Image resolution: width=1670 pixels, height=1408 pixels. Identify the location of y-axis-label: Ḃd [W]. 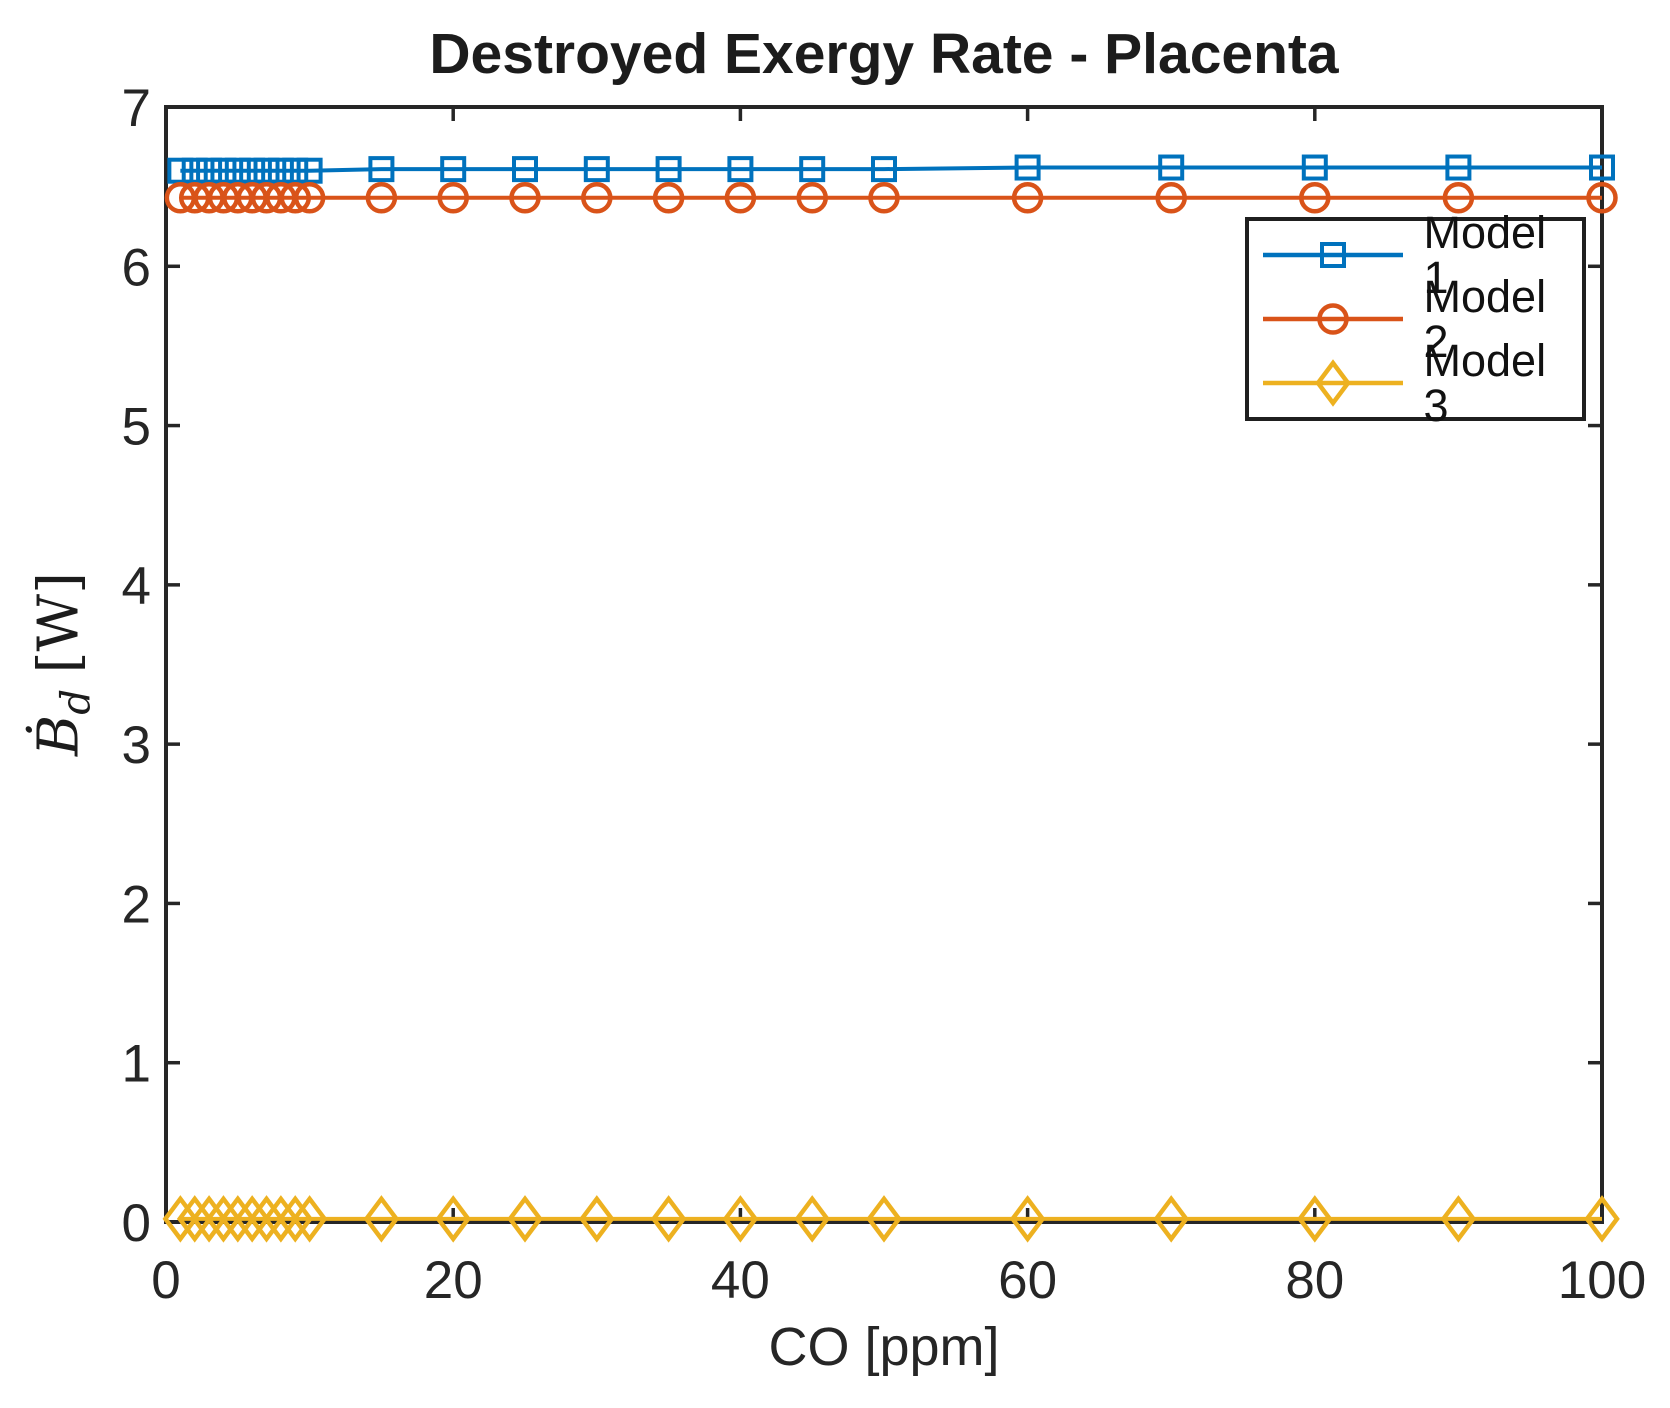
(63, 664).